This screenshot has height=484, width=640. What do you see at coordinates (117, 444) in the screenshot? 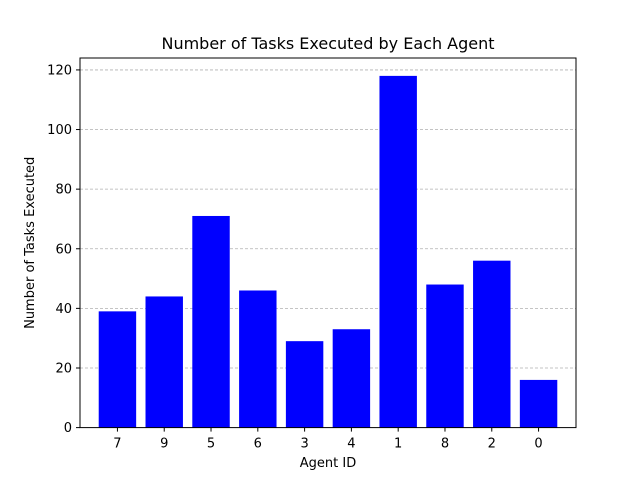
I see `x-tick-label: 7` at bounding box center [117, 444].